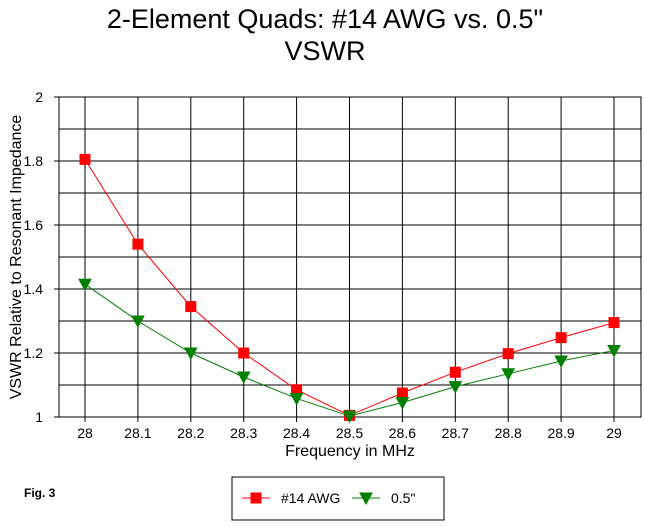 The height and width of the screenshot is (526, 645). I want to click on y-tick-label: 1, so click(39, 417).